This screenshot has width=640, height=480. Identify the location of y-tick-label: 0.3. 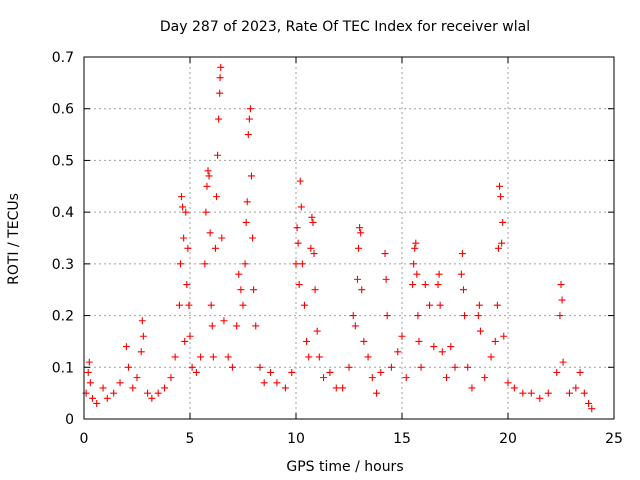
(63, 265).